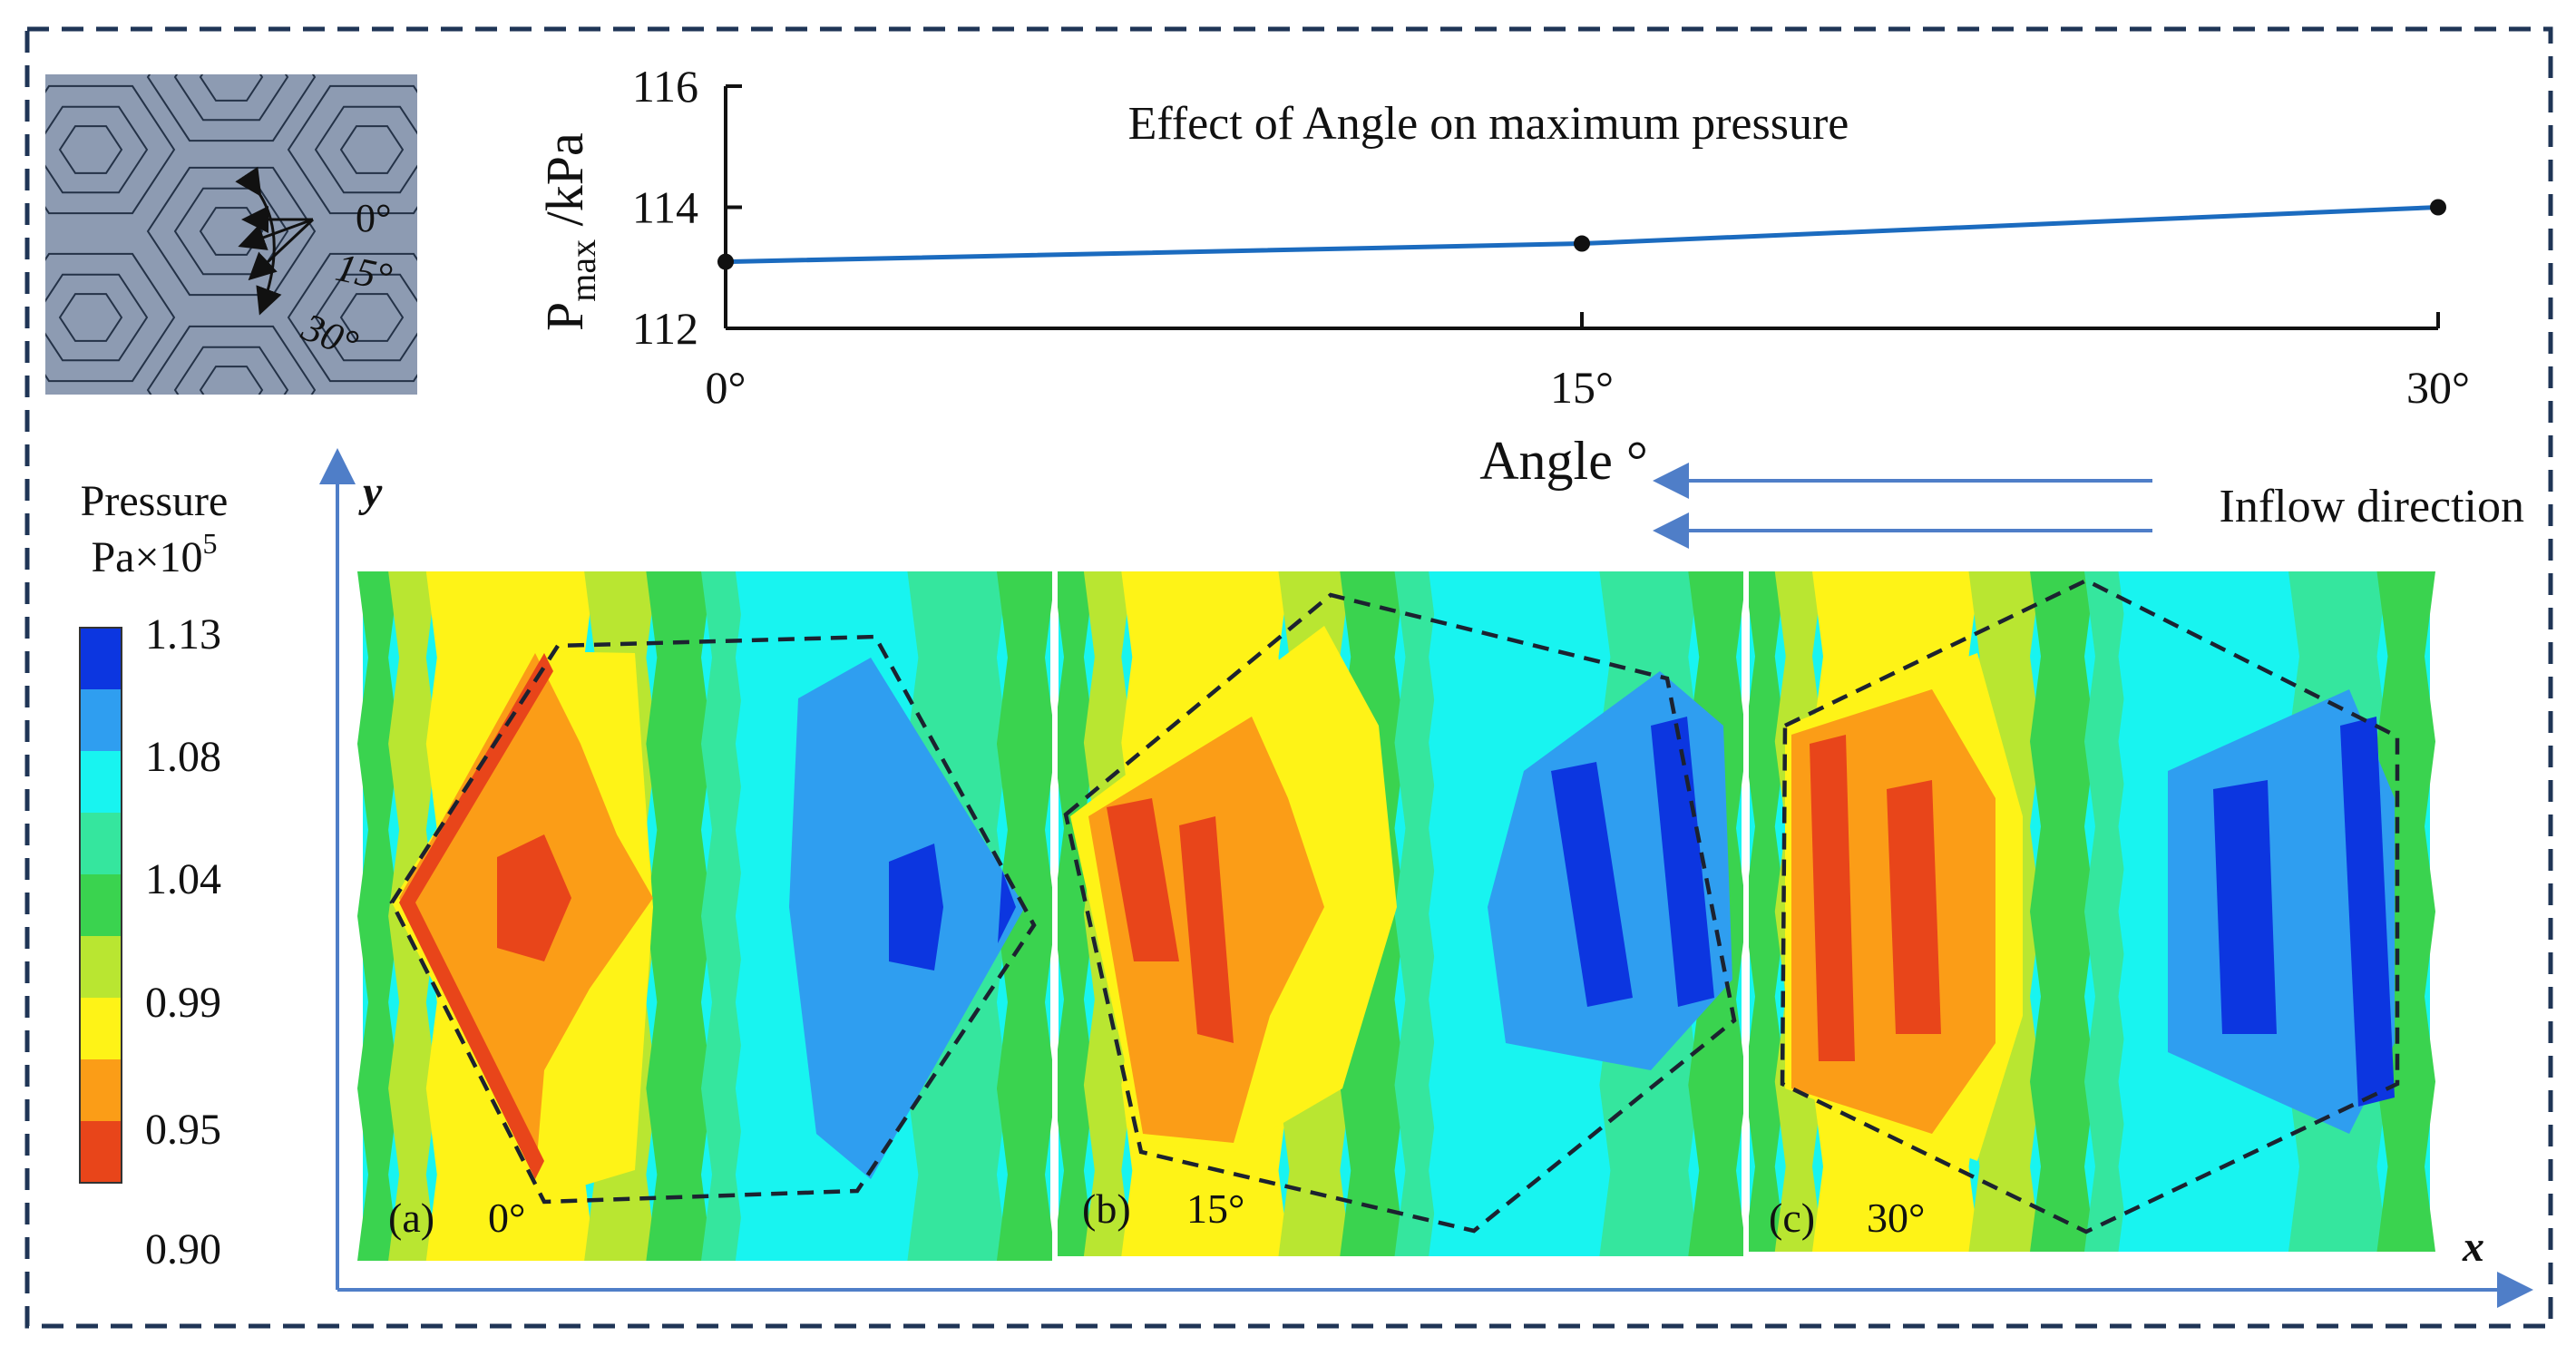  I want to click on pressure-legend: Pressure Pa×105 1.13 1.08 1.04 0.99 0.95 0.90, so click(154, 875).